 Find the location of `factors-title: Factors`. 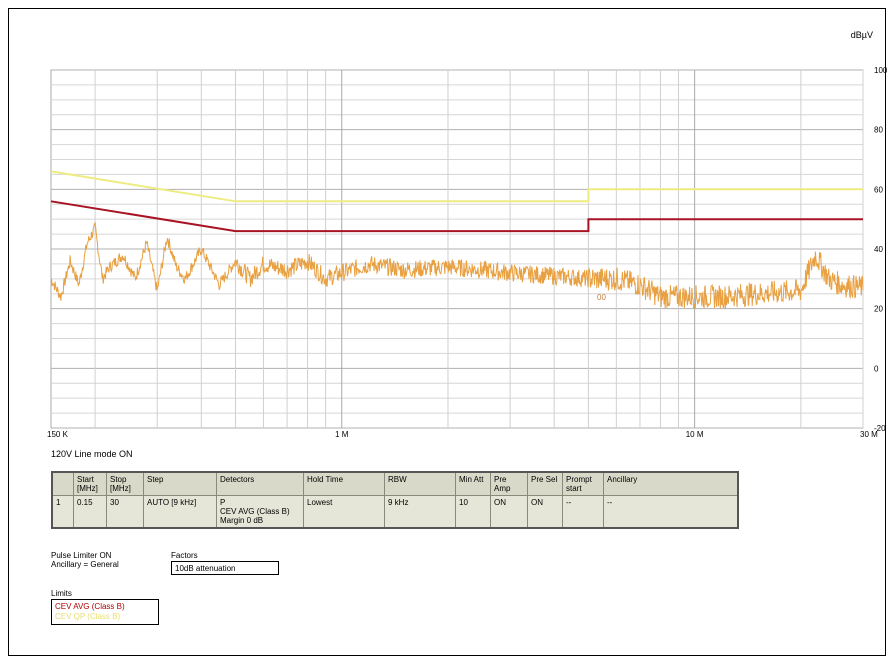

factors-title: Factors is located at coordinates (184, 555).